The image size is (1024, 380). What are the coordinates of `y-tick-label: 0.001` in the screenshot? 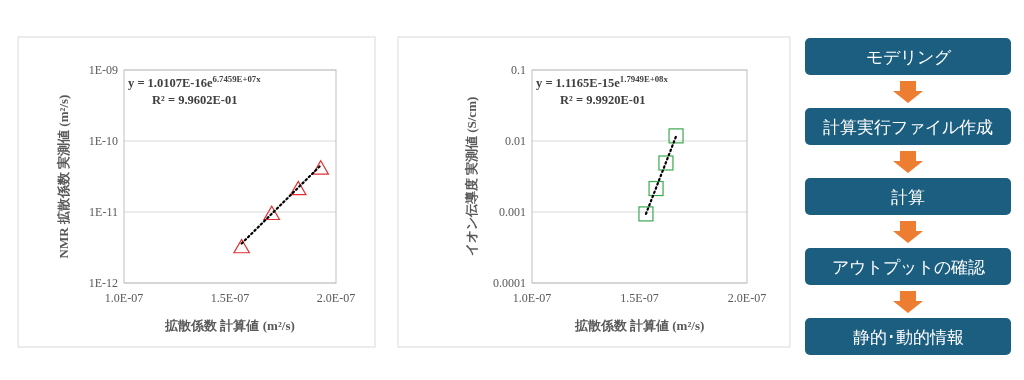 It's located at (512, 212).